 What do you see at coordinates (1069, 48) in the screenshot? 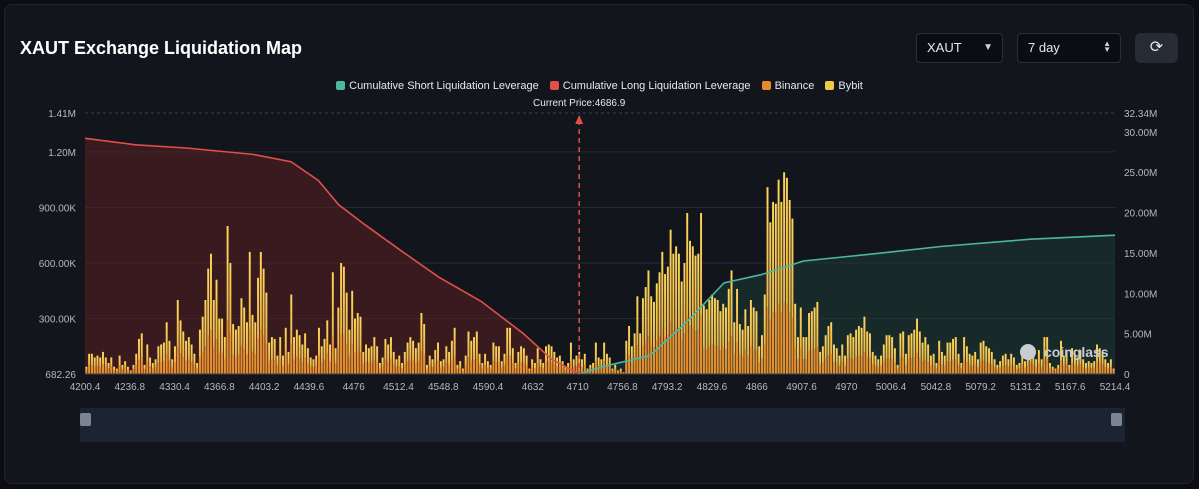
I see `period-select: 7 day ▲ ▼` at bounding box center [1069, 48].